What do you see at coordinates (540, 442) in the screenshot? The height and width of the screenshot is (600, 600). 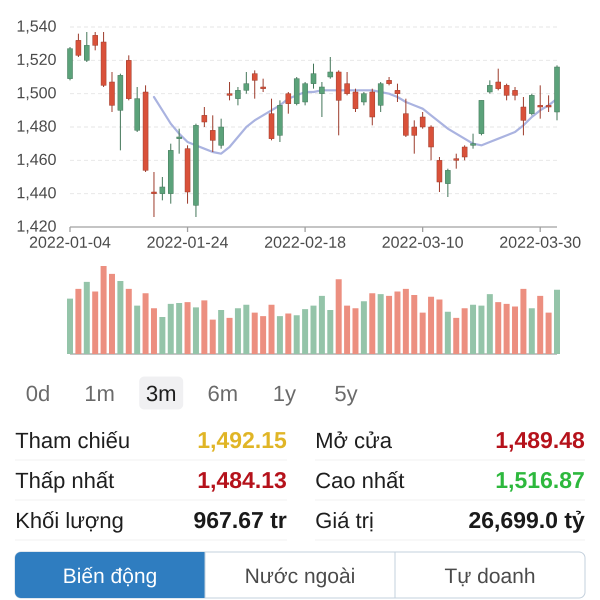 I see `text: 1,489.48` at bounding box center [540, 442].